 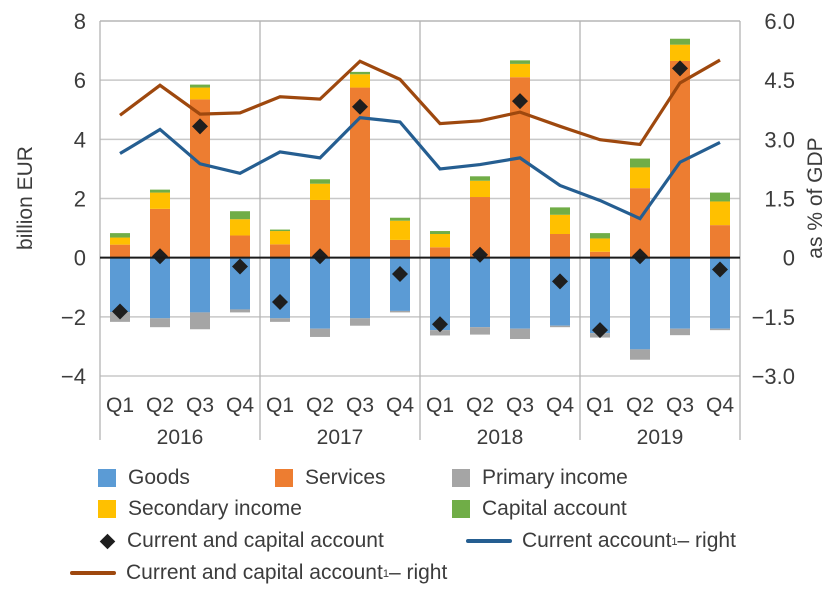 I want to click on legend-item-capital-account: Capital account, so click(x=539, y=509).